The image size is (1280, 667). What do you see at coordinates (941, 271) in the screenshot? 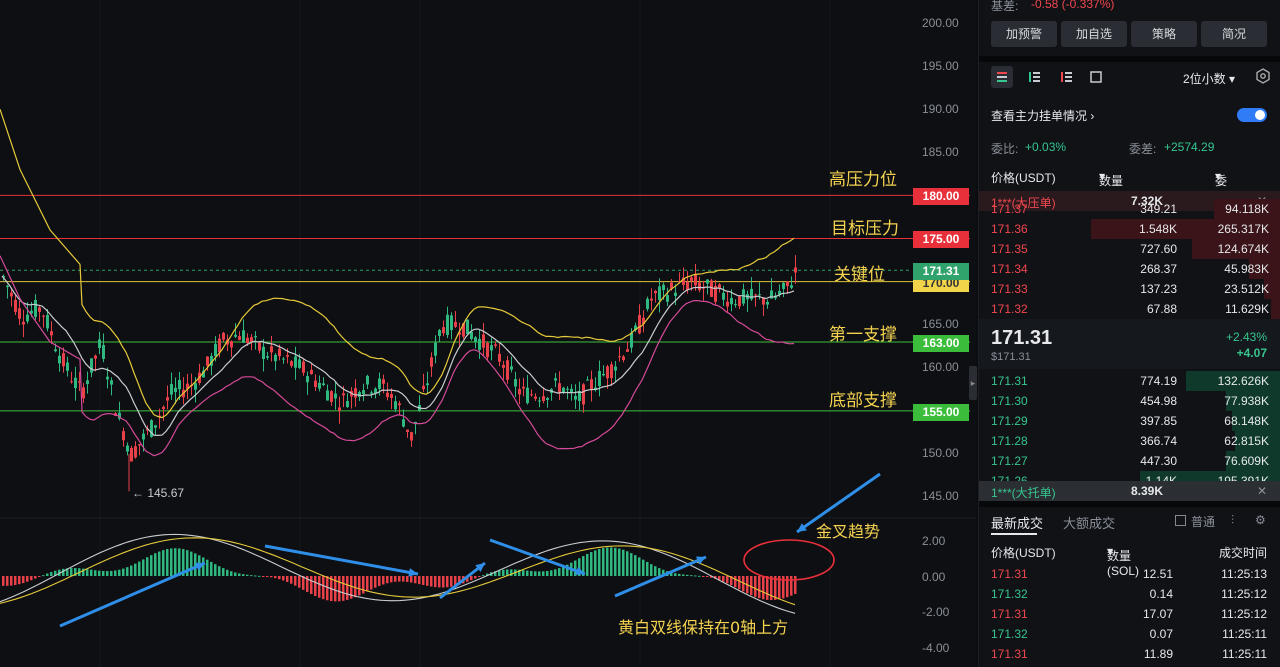
I see `current-price-badge: 171.31` at bounding box center [941, 271].